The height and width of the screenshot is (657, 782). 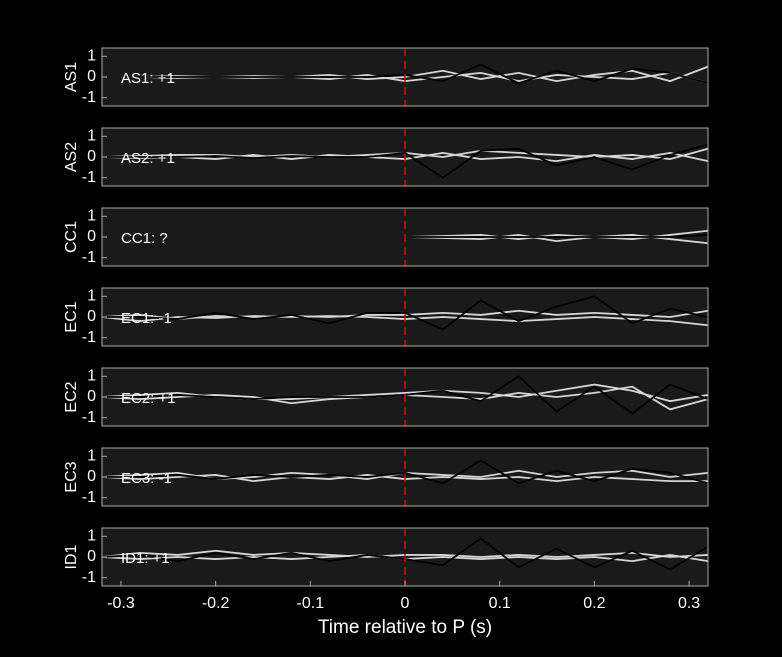 I want to click on panel-annotation: CC1: ?, so click(x=144, y=238).